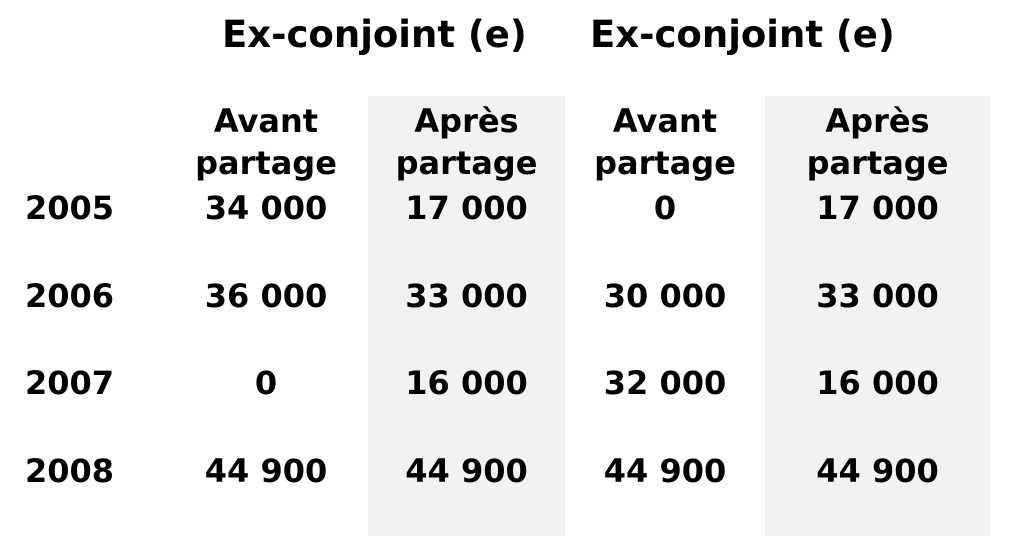 The image size is (1010, 548). What do you see at coordinates (70, 208) in the screenshot?
I see `row-year-2005: 2005` at bounding box center [70, 208].